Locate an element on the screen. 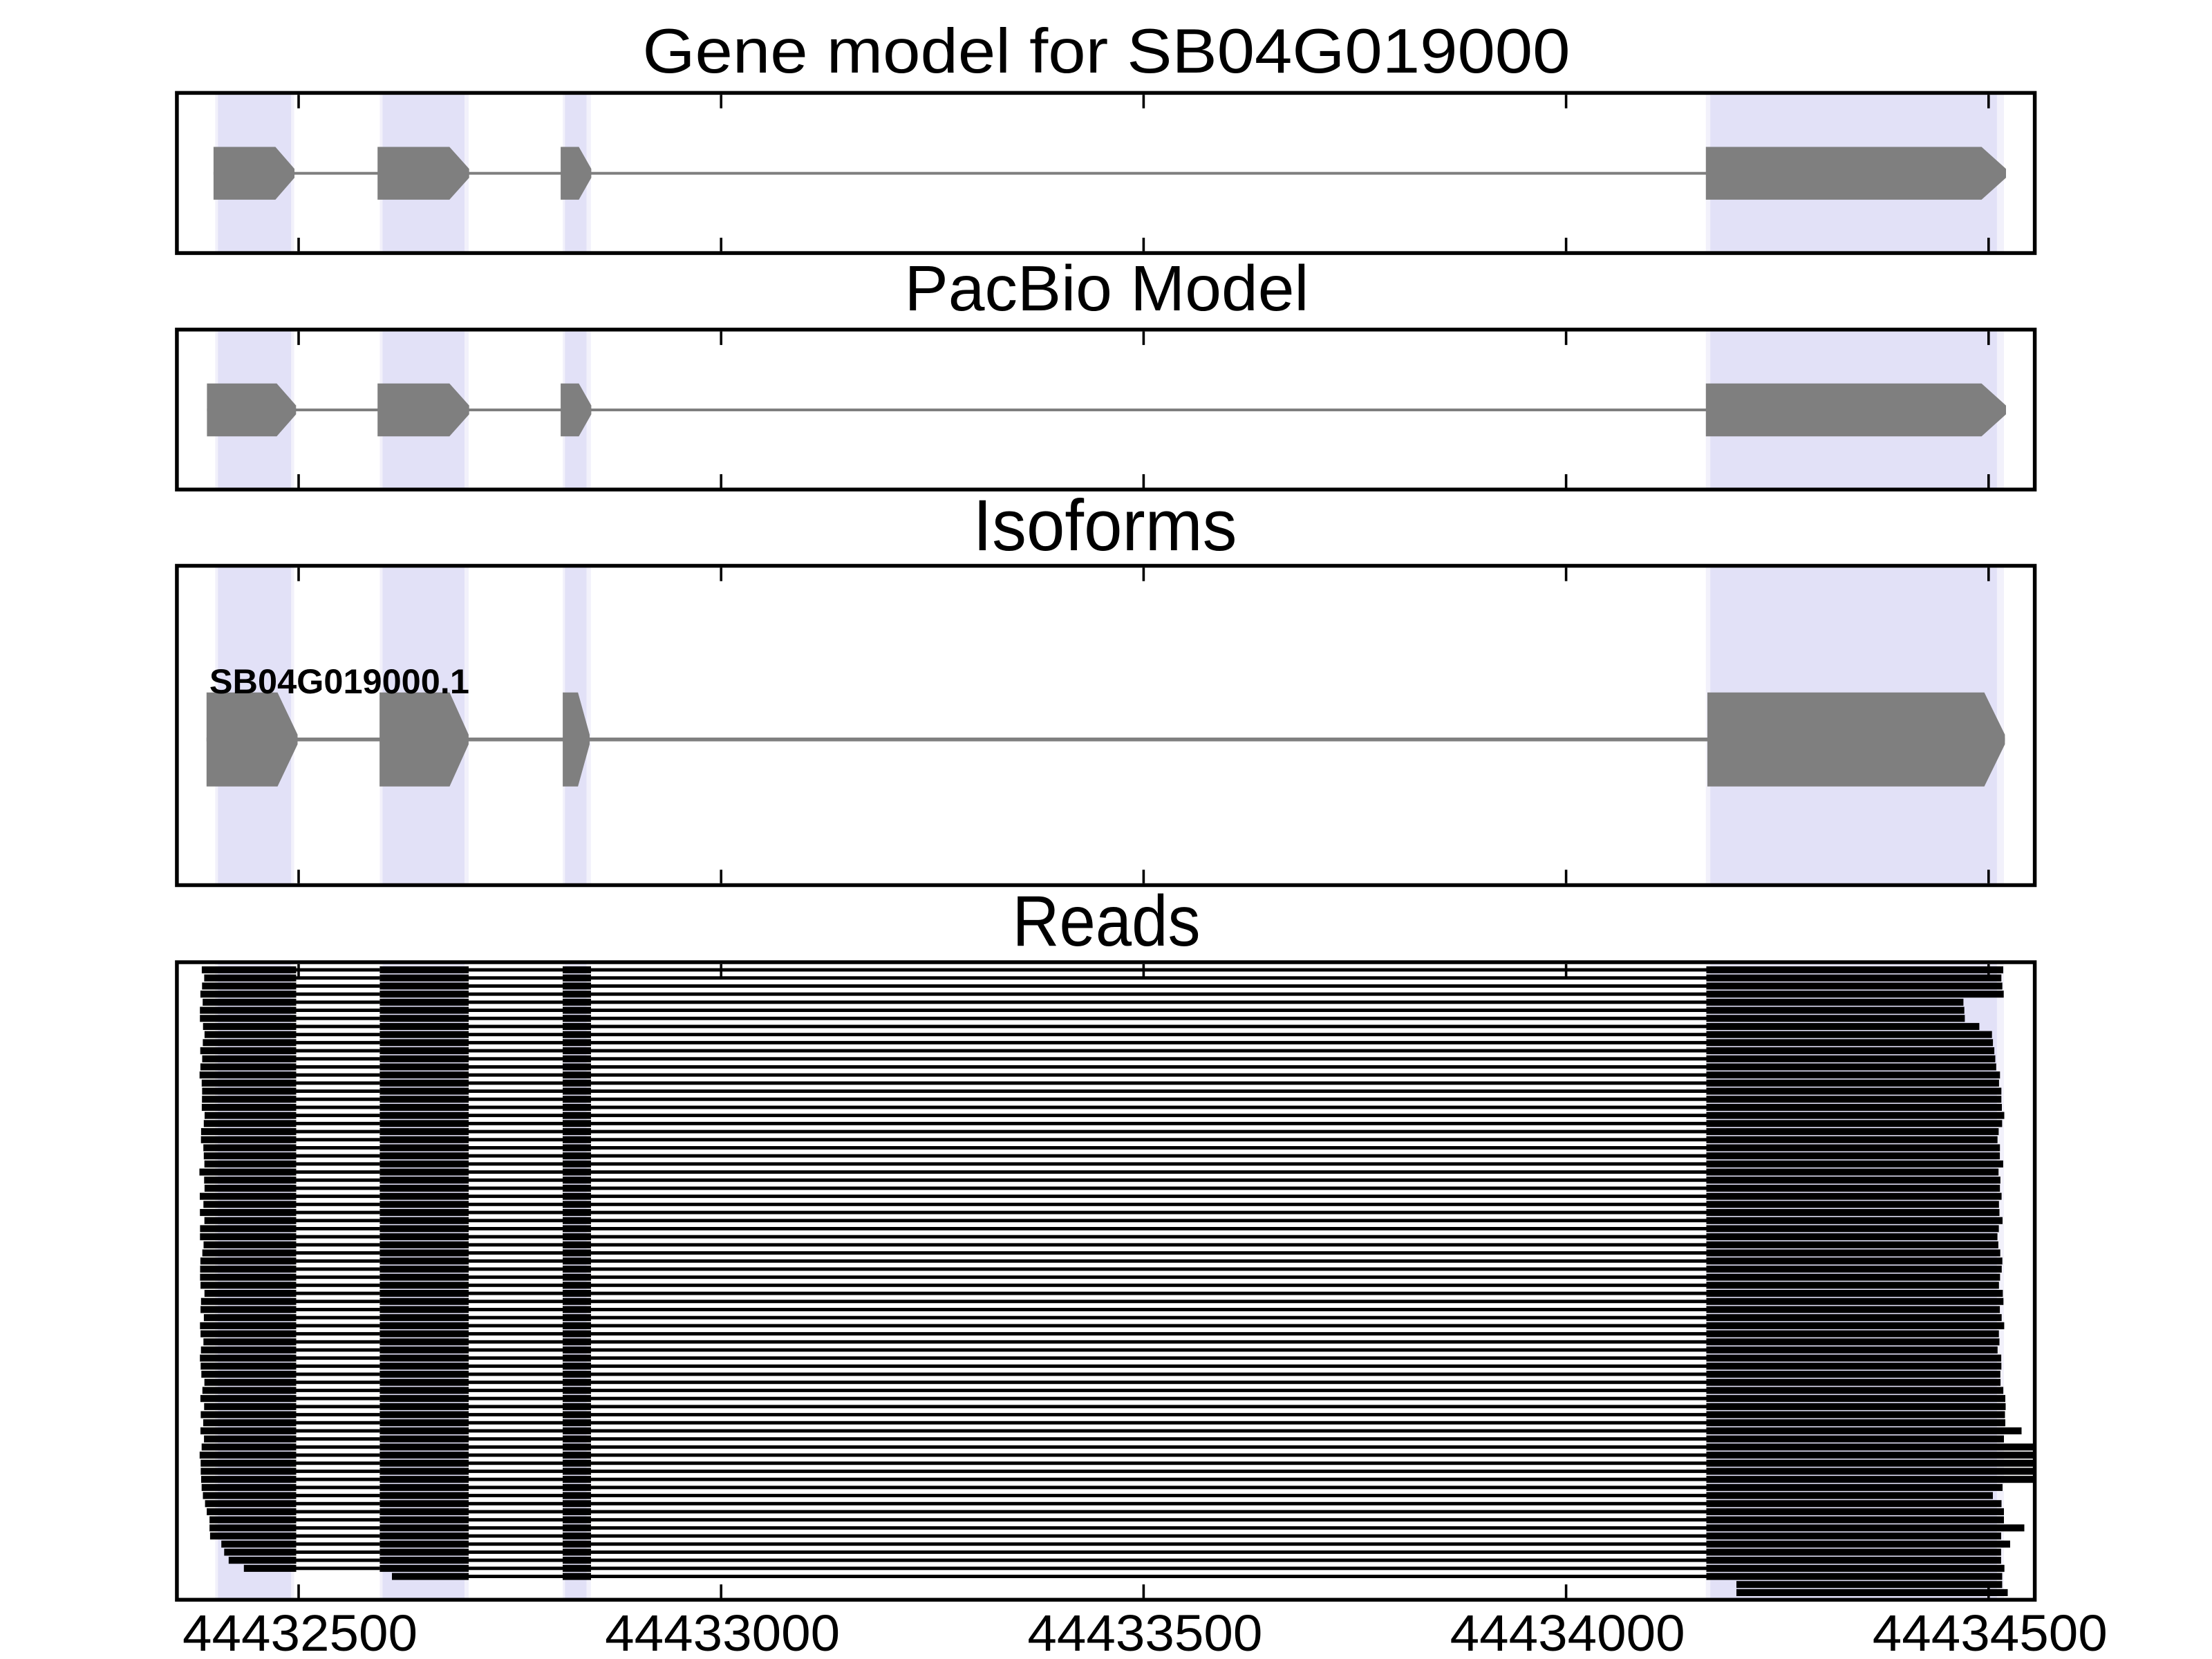 The width and height of the screenshot is (2212, 1659). svg-text: 44434000 is located at coordinates (1568, 1632).